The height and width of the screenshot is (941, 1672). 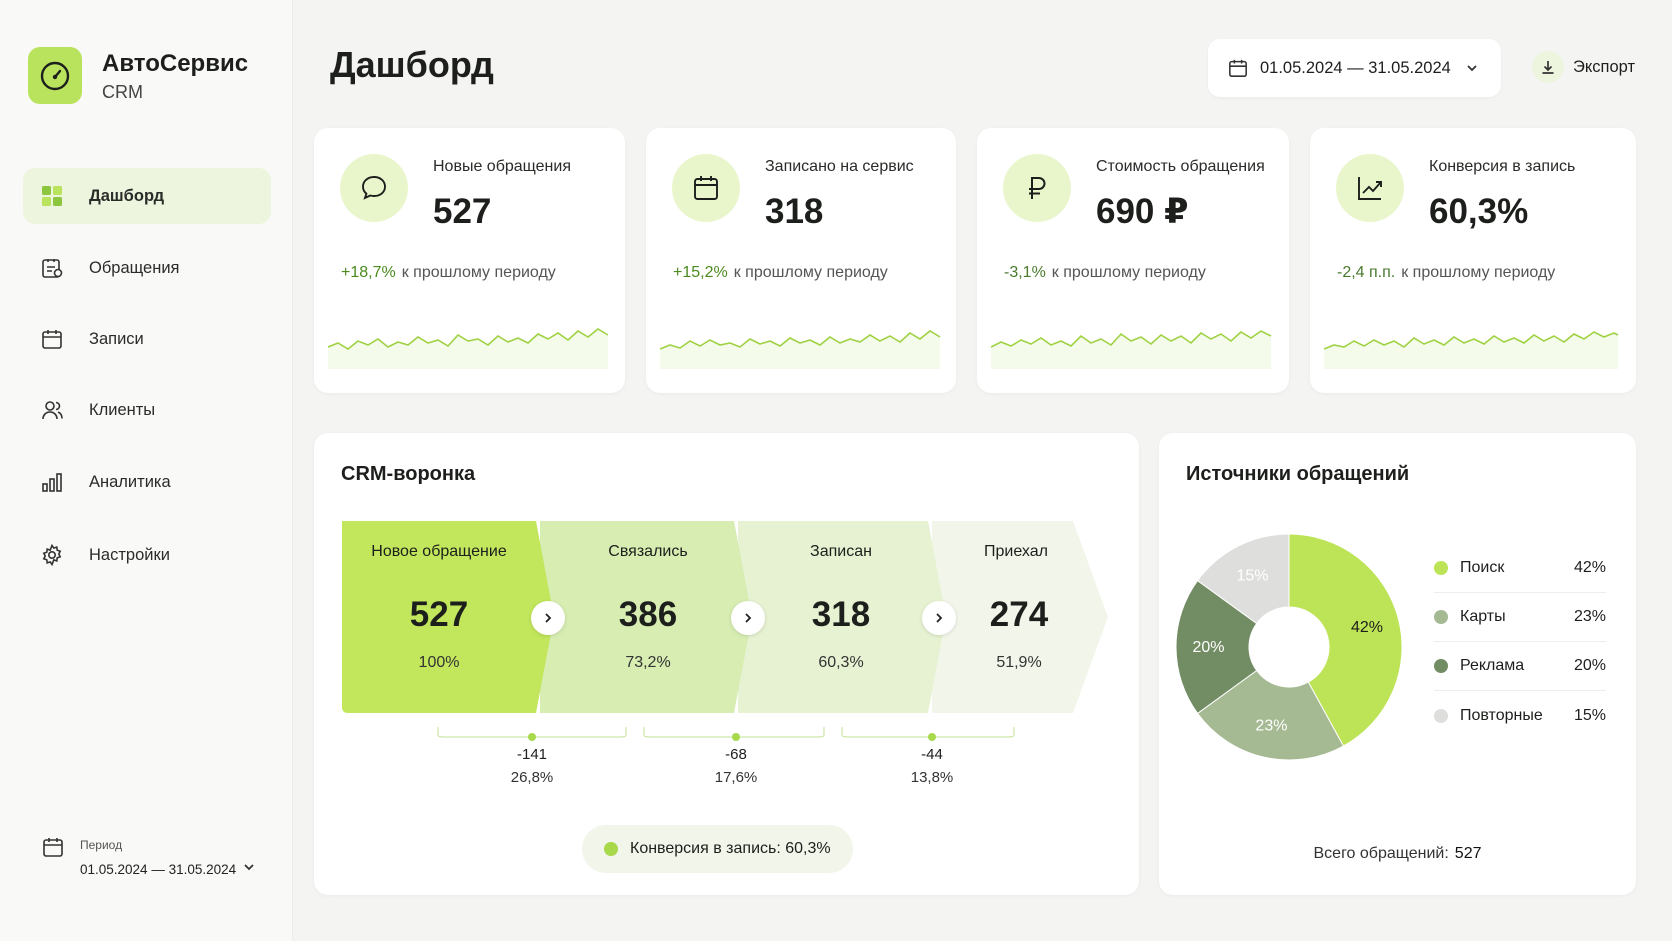 What do you see at coordinates (439, 551) in the screenshot?
I see `funnel-stage-name: Новое обращение` at bounding box center [439, 551].